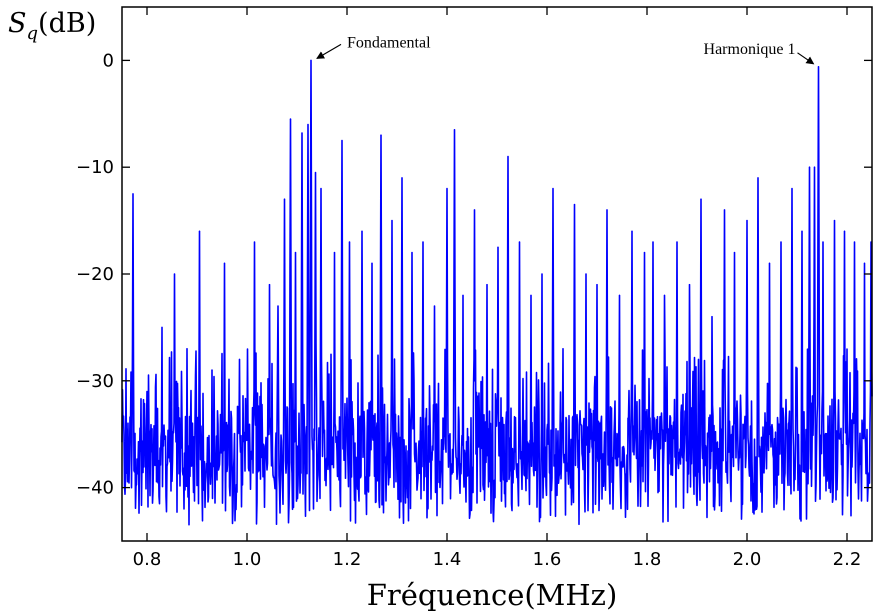 The height and width of the screenshot is (614, 877). What do you see at coordinates (147, 559) in the screenshot?
I see `x-tick-label: 0.8` at bounding box center [147, 559].